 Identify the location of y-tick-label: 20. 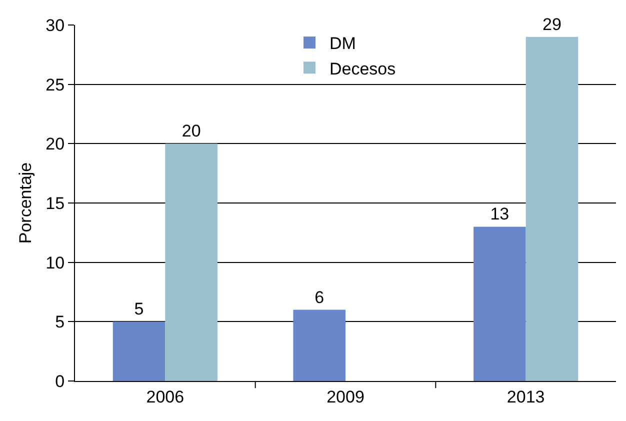
(55, 144).